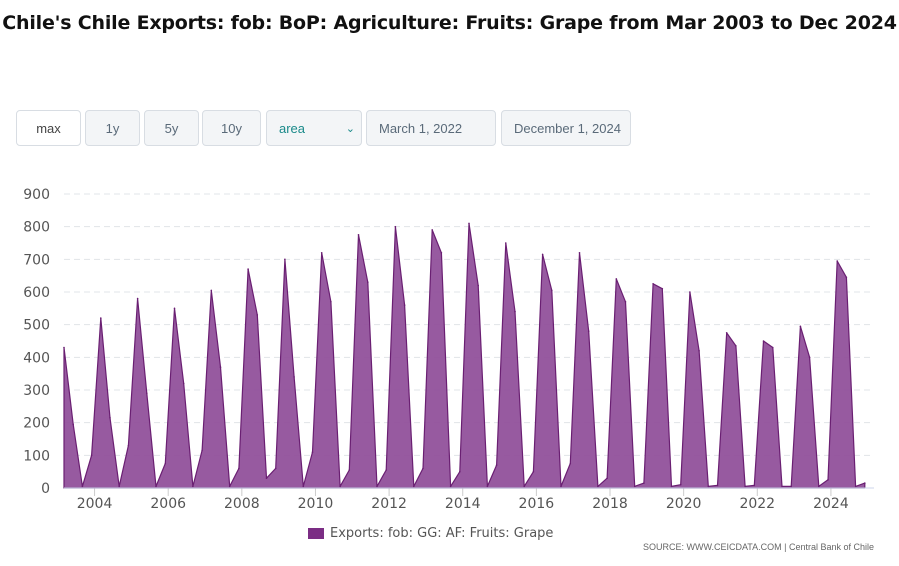 Image resolution: width=899 pixels, height=566 pixels. Describe the element at coordinates (36, 326) in the screenshot. I see `y-tick-label: 500` at that location.